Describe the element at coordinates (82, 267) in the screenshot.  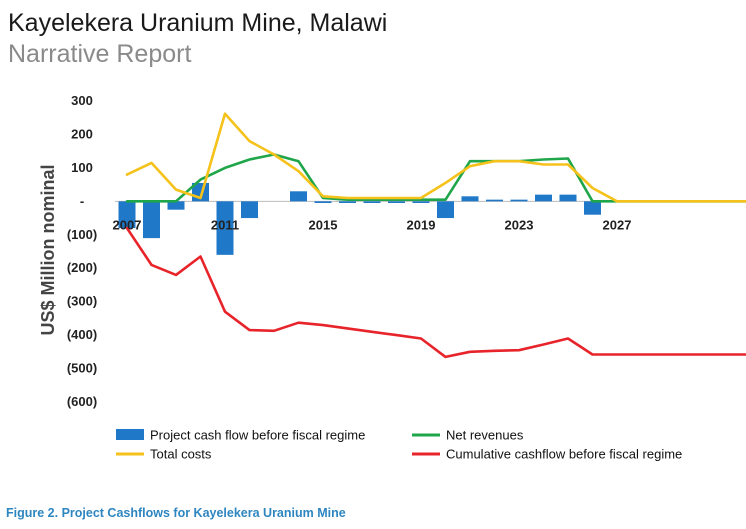
I see `y-tick-label: (200)` at that location.